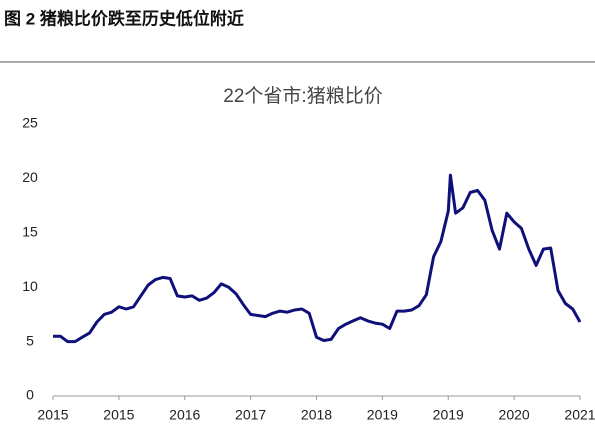  Describe the element at coordinates (30, 123) in the screenshot. I see `y-tick-label: 25` at that location.